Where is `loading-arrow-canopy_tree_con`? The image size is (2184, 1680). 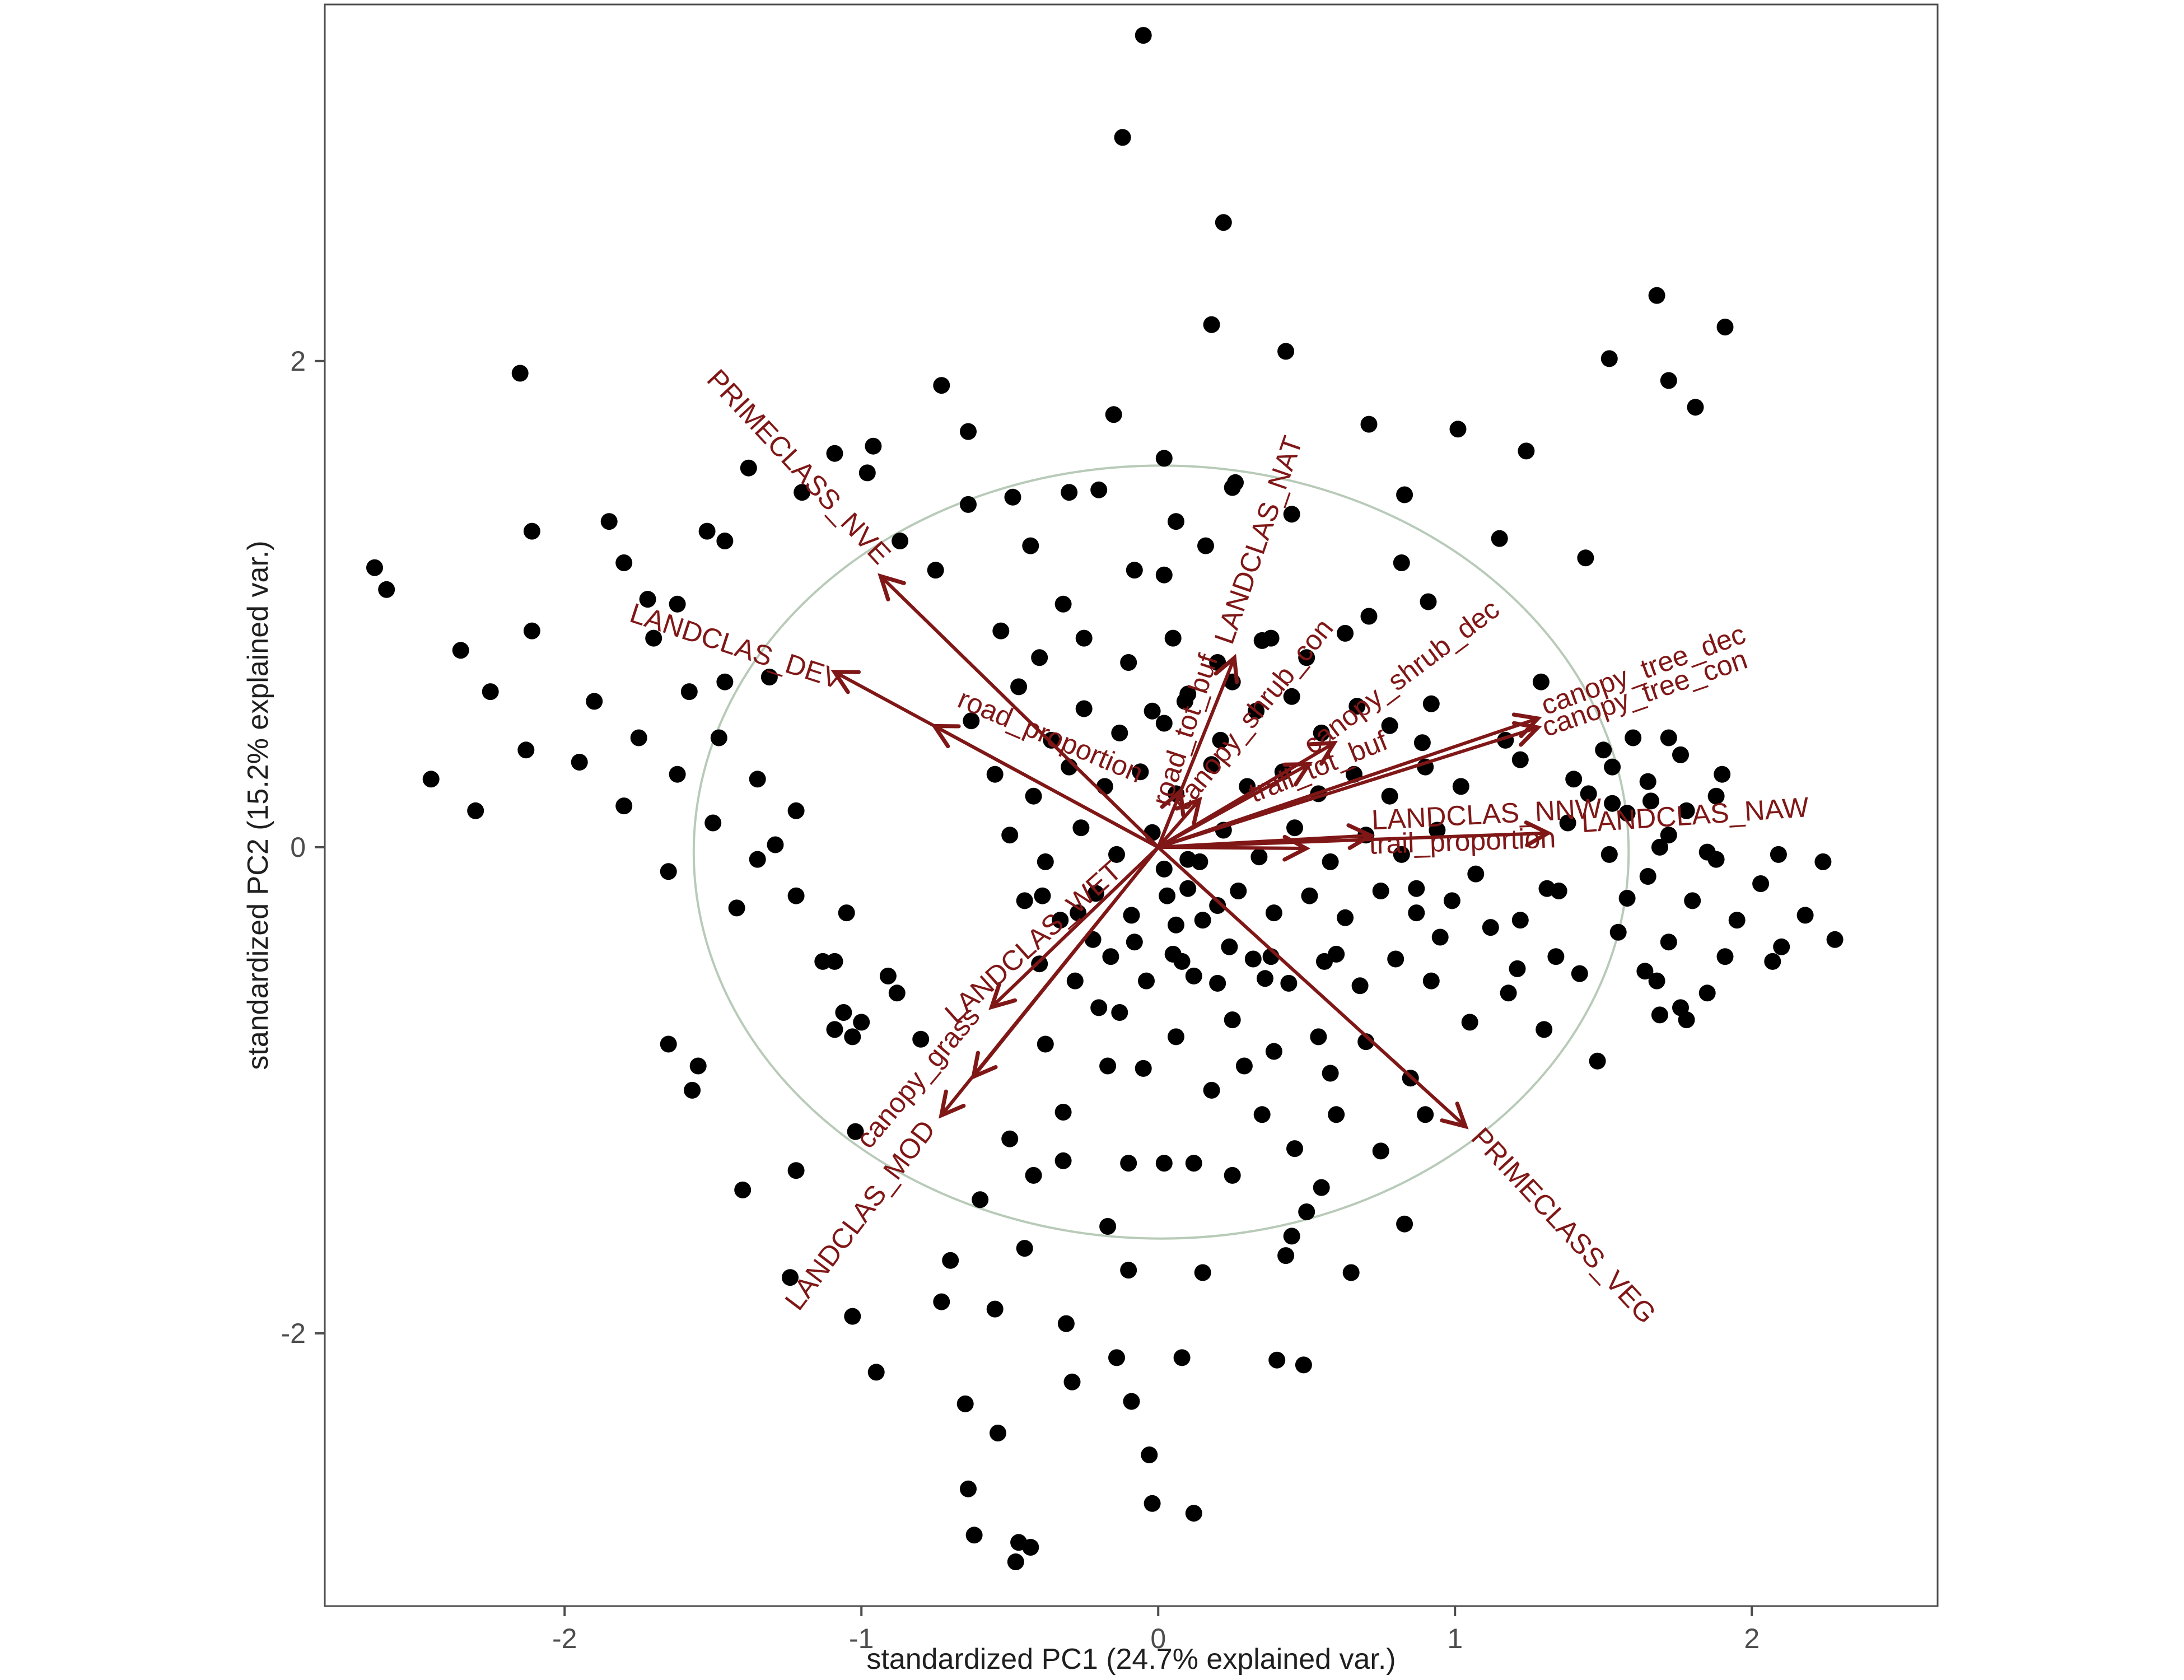 loading-arrow-canopy_tree_con is located at coordinates (1350, 785).